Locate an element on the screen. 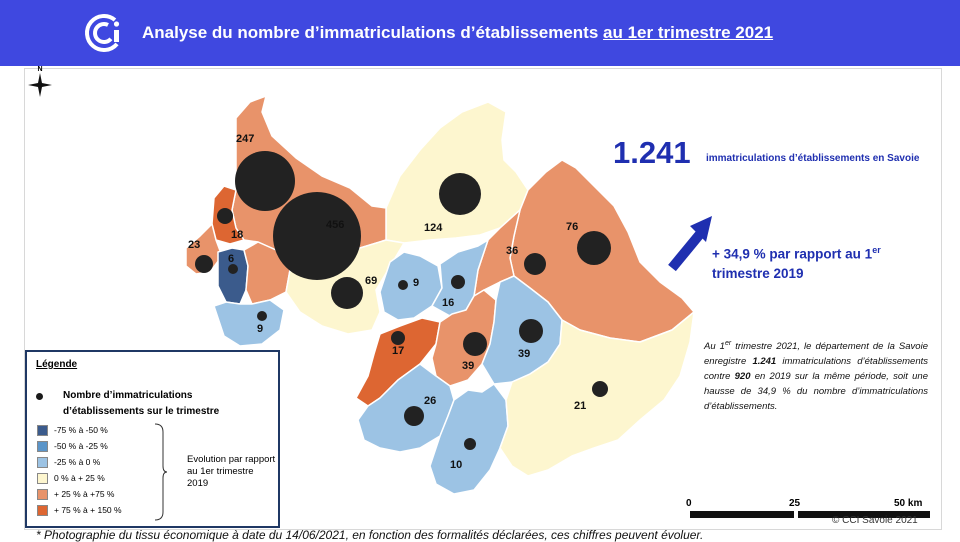  legend-class-5: + 25 % à +75 % is located at coordinates (76, 494).